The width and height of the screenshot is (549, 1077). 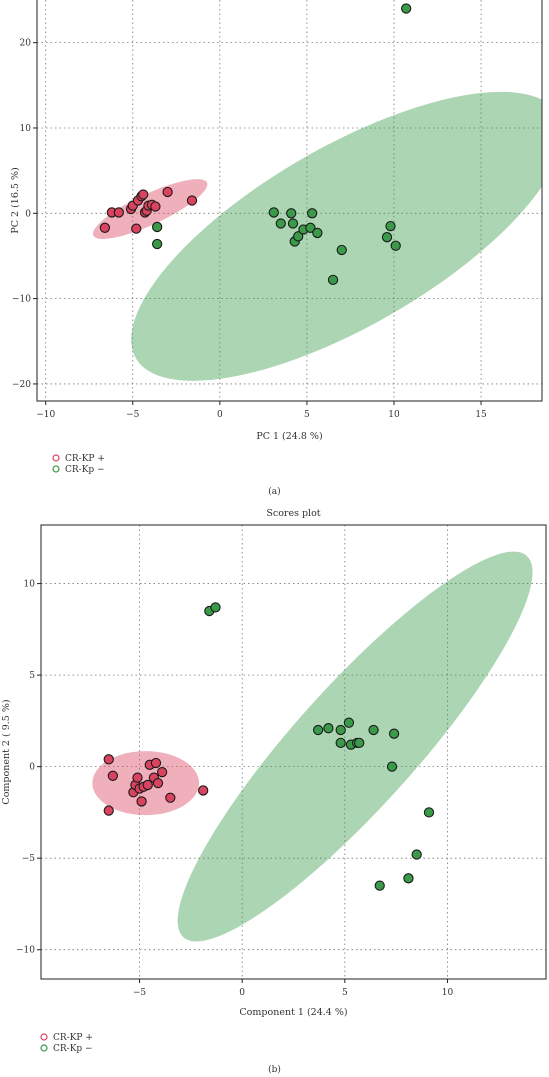 I want to click on x-axis-label: Component 1 (24.4 %), so click(x=293, y=1012).